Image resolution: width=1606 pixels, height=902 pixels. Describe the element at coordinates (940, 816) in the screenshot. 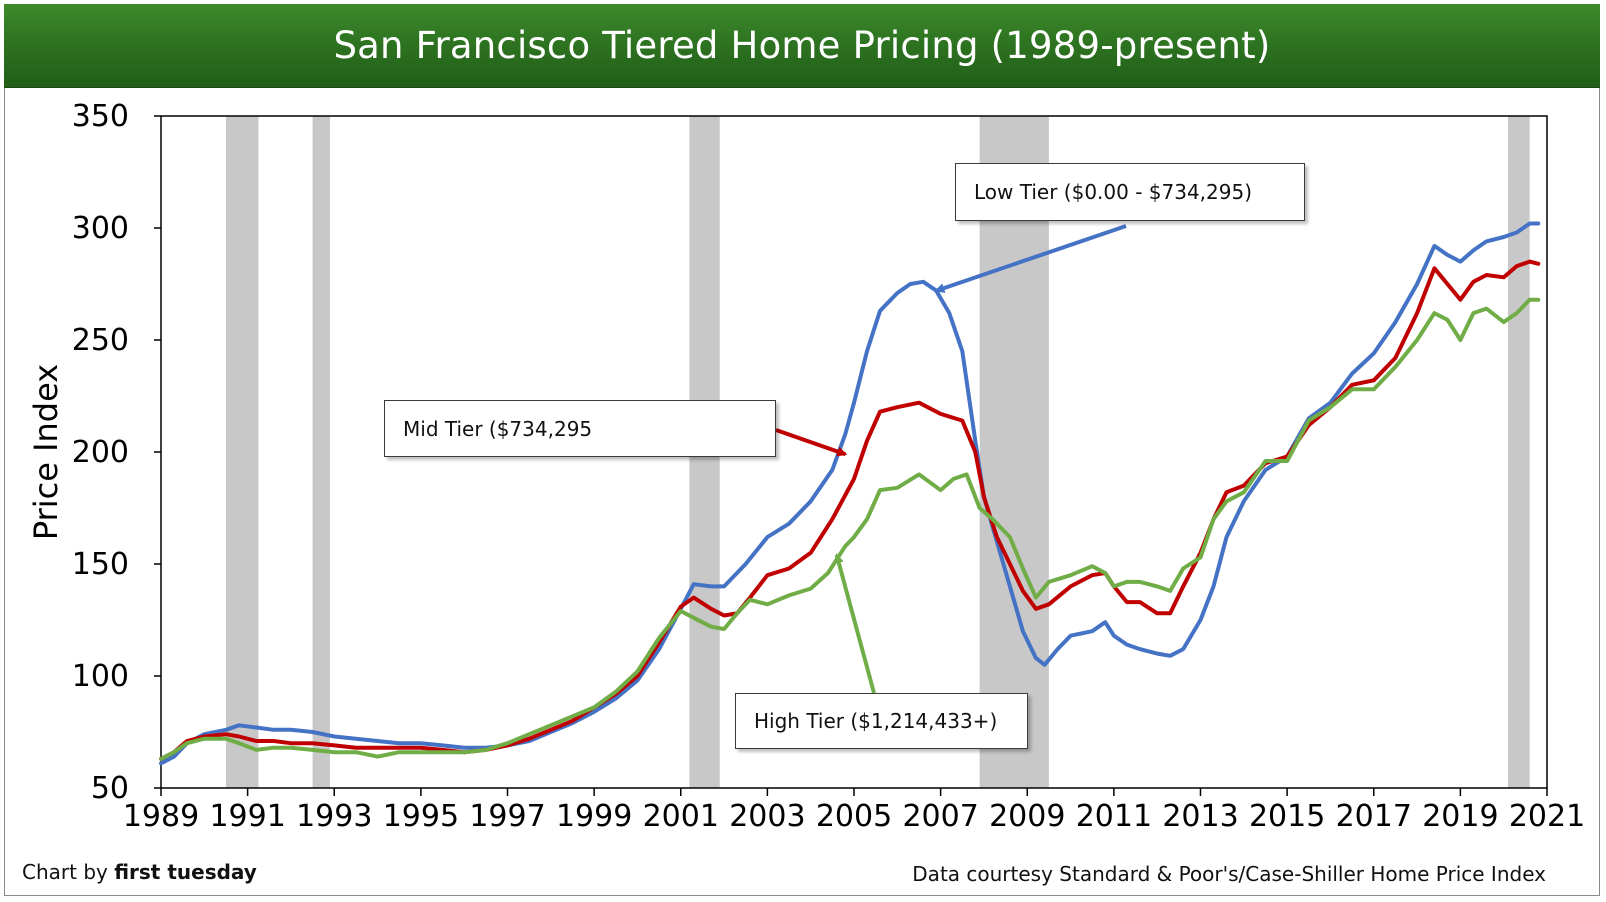

I see `x-tick-label: 2007` at that location.